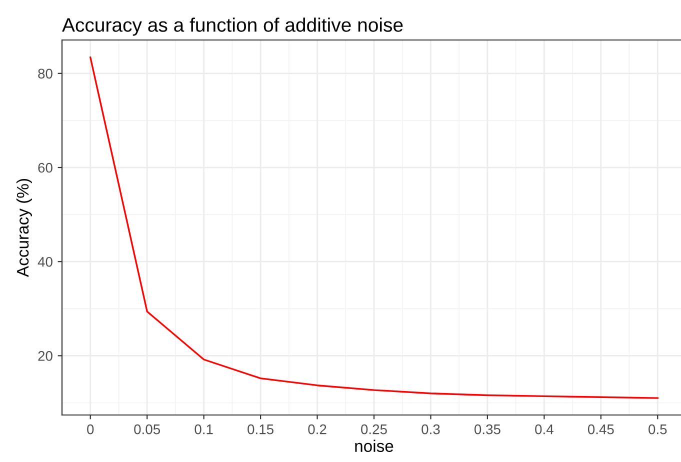 The width and height of the screenshot is (681, 462). What do you see at coordinates (45, 73) in the screenshot?
I see `y-tick-label: 80` at bounding box center [45, 73].